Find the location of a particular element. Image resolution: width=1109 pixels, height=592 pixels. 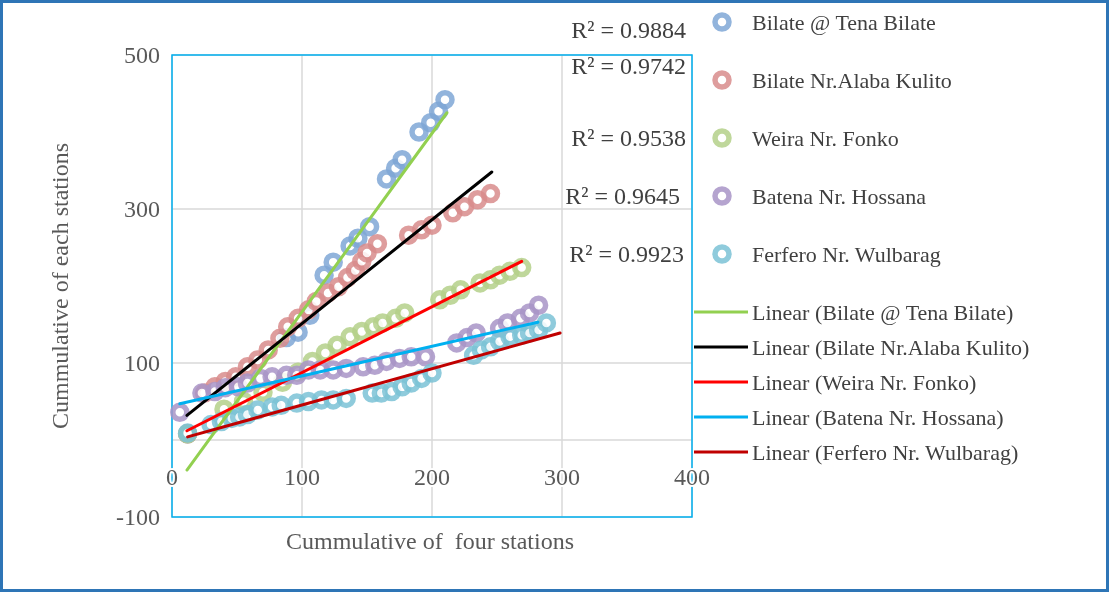

legend-label: Bilate Nr.Alaba Kulito is located at coordinates (852, 80).